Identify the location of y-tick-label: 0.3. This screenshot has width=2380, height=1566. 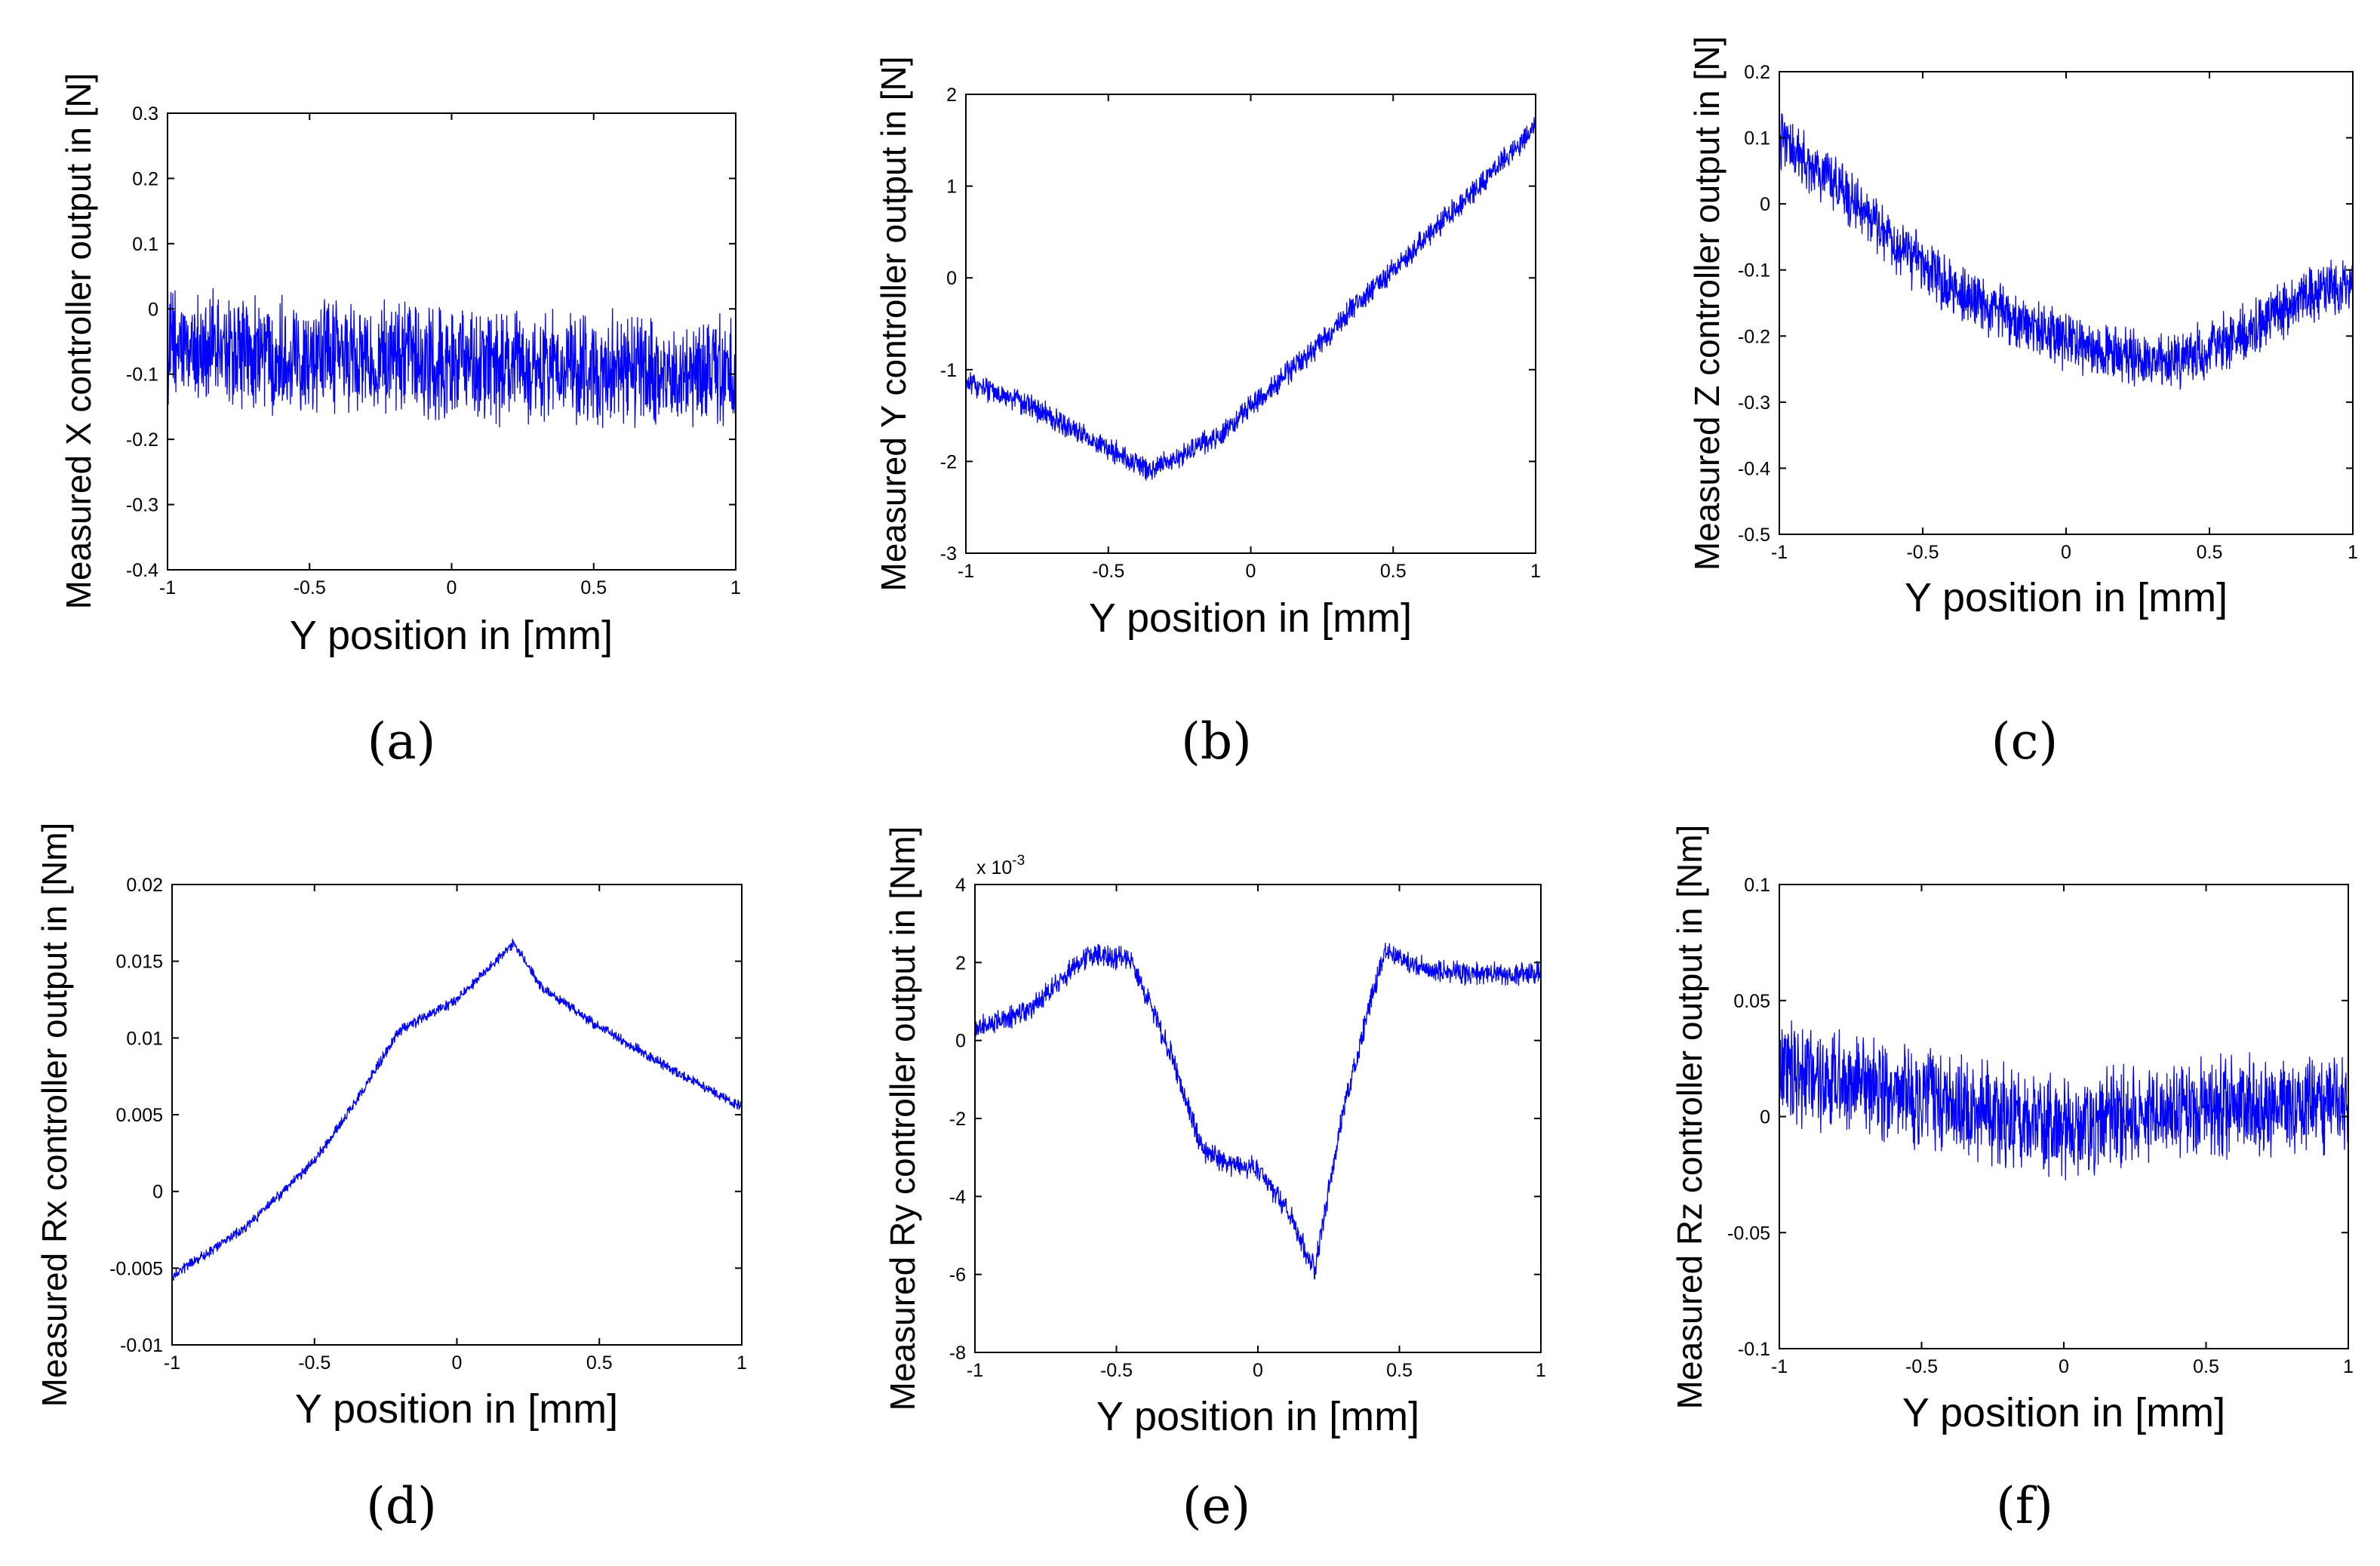
(145, 114).